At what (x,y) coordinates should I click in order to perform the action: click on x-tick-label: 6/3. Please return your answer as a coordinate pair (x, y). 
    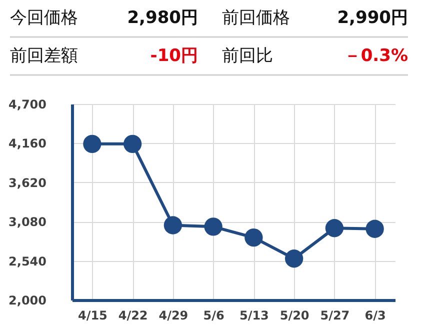
    Looking at the image, I should click on (375, 315).